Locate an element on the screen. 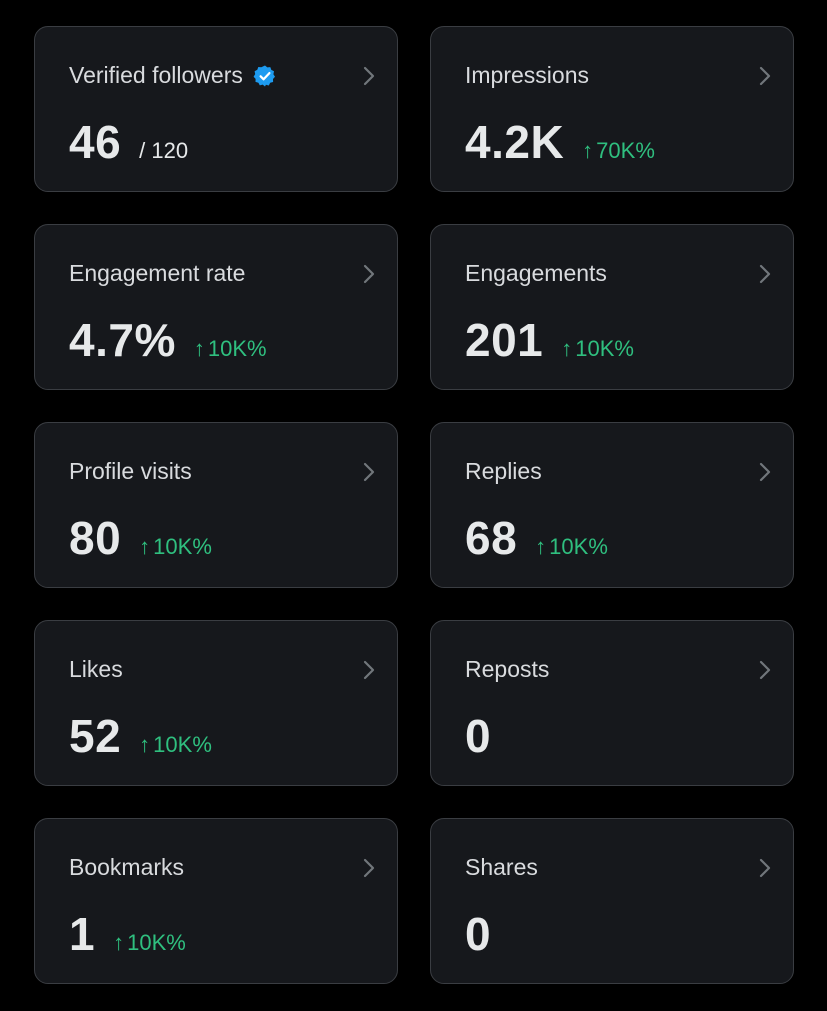 The height and width of the screenshot is (1011, 827). metric-value-row: 4.7% ↑ 10K% is located at coordinates (168, 340).